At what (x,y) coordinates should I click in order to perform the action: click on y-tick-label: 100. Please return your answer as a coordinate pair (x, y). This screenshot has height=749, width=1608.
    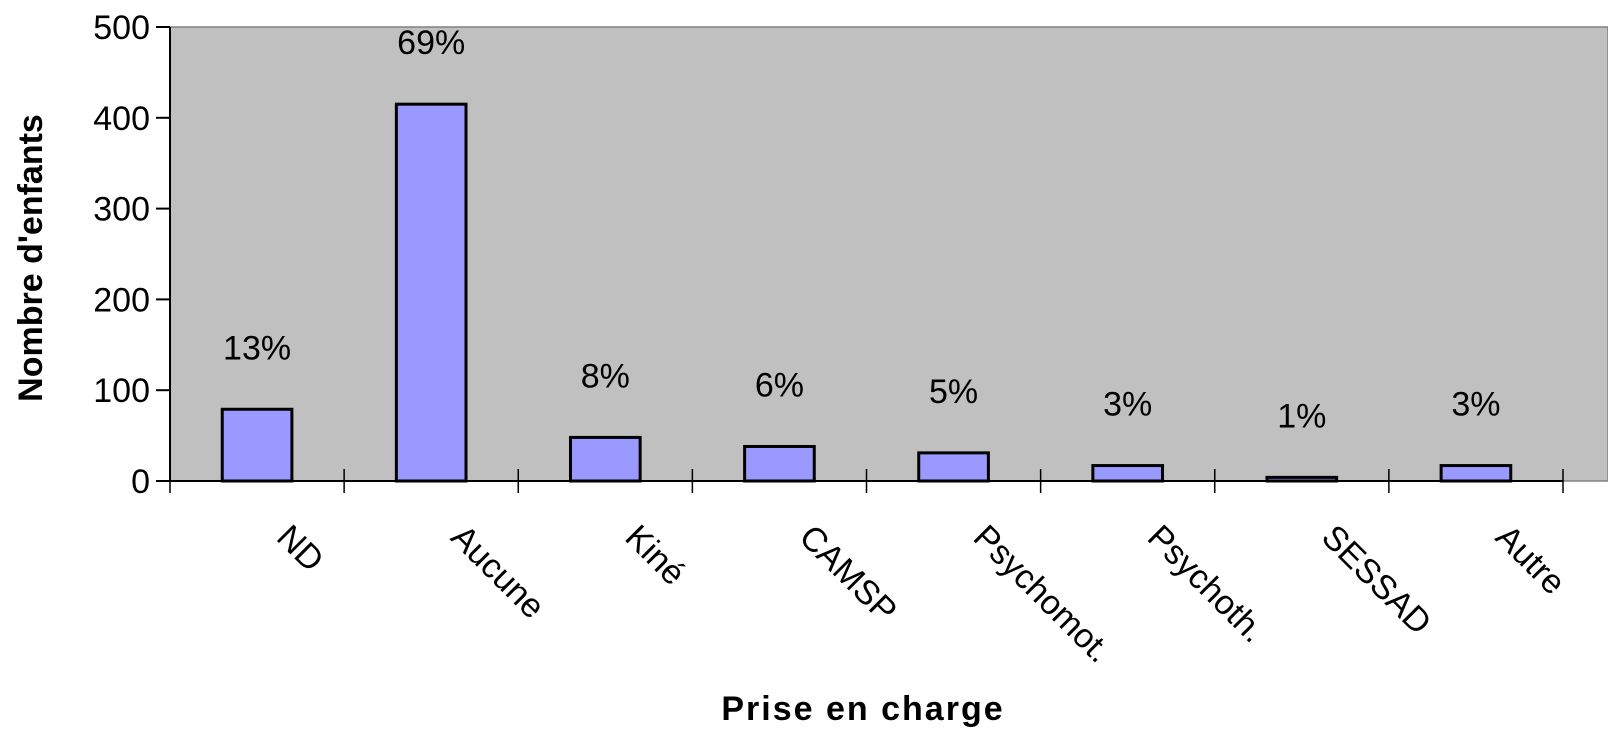
    Looking at the image, I should click on (121, 391).